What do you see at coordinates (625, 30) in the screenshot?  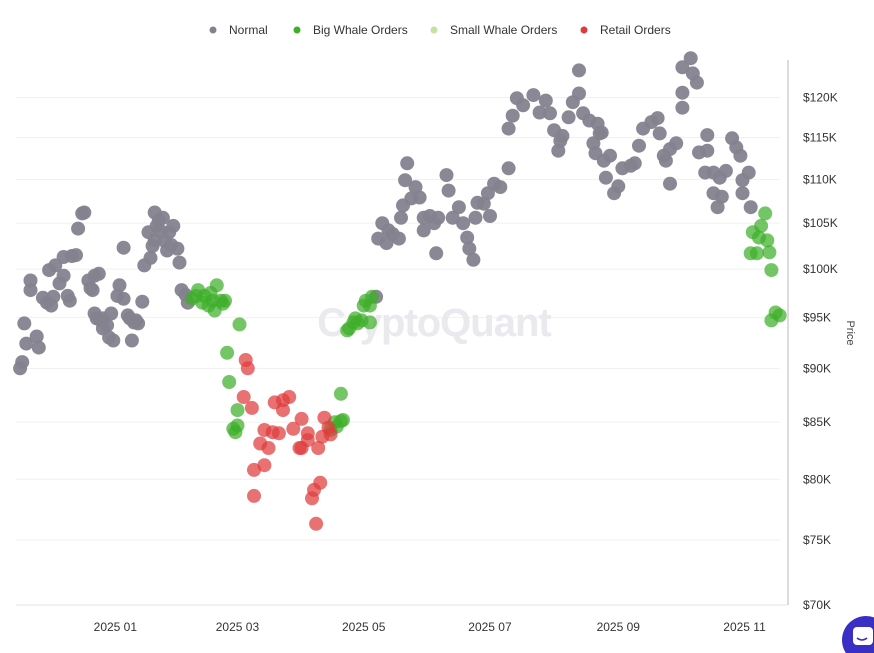 I see `legend-item-retail-orders: Retail Orders` at bounding box center [625, 30].